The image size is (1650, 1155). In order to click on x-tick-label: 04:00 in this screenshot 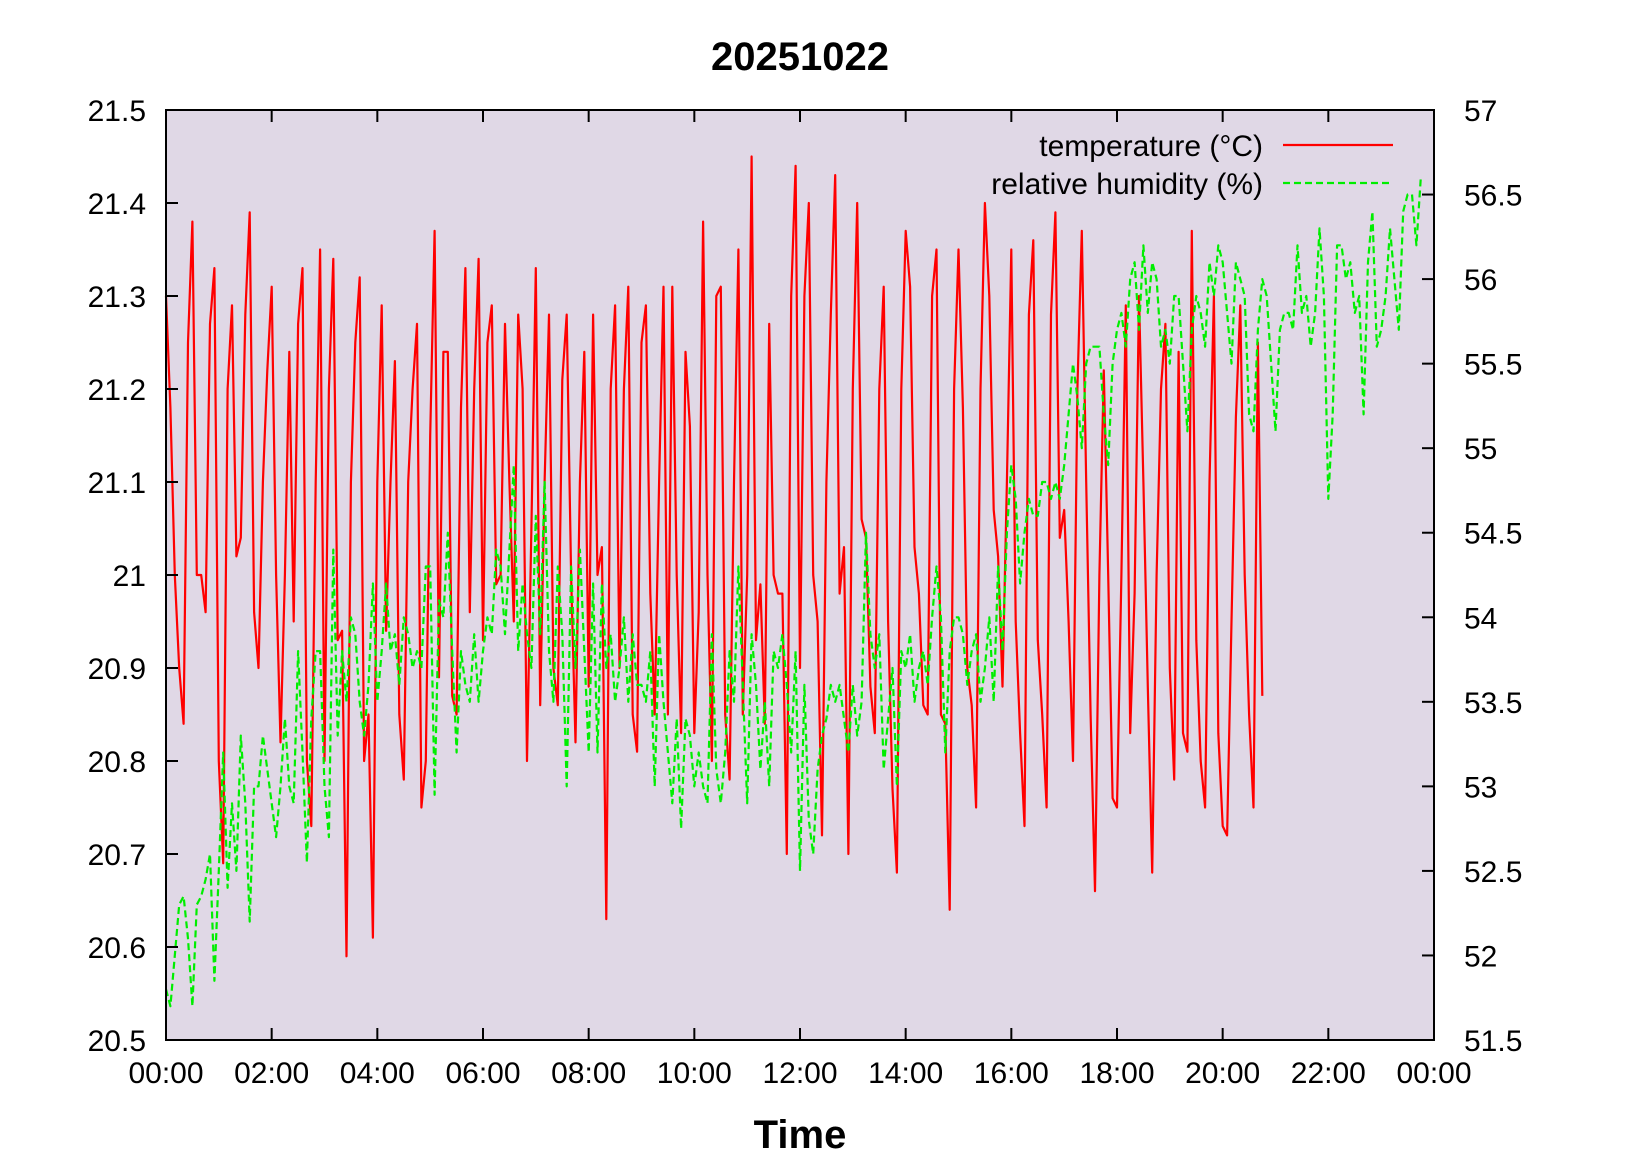, I will do `click(377, 1073)`.